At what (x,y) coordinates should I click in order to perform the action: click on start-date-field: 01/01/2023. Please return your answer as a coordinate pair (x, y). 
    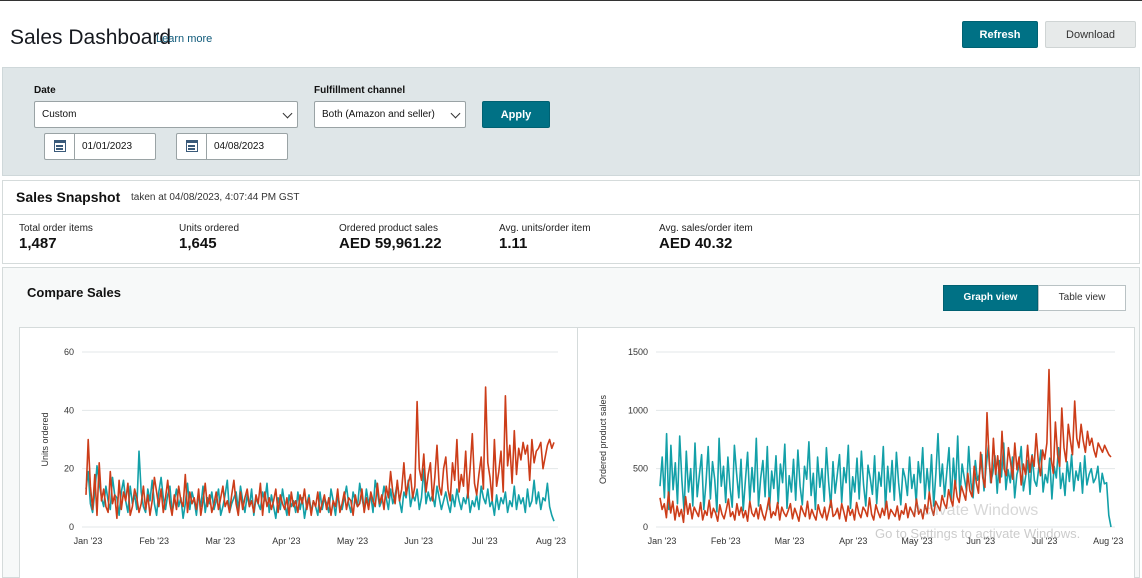
    Looking at the image, I should click on (100, 146).